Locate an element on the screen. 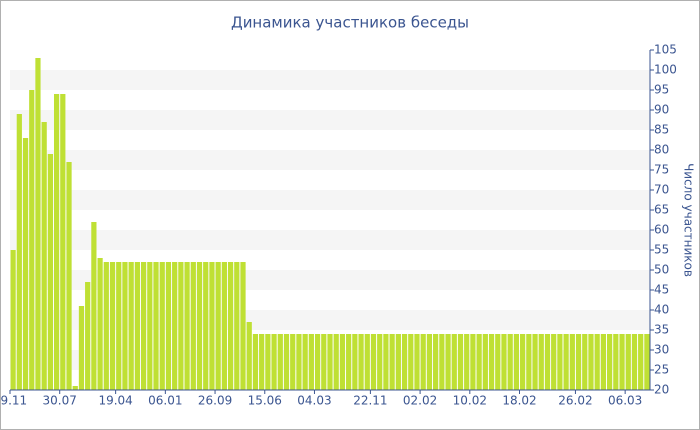  y-tick-label: 25 is located at coordinates (661, 370).